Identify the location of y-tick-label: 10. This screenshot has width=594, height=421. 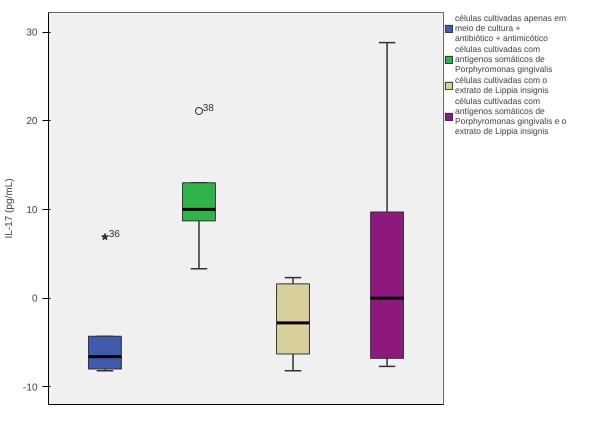
(32, 210).